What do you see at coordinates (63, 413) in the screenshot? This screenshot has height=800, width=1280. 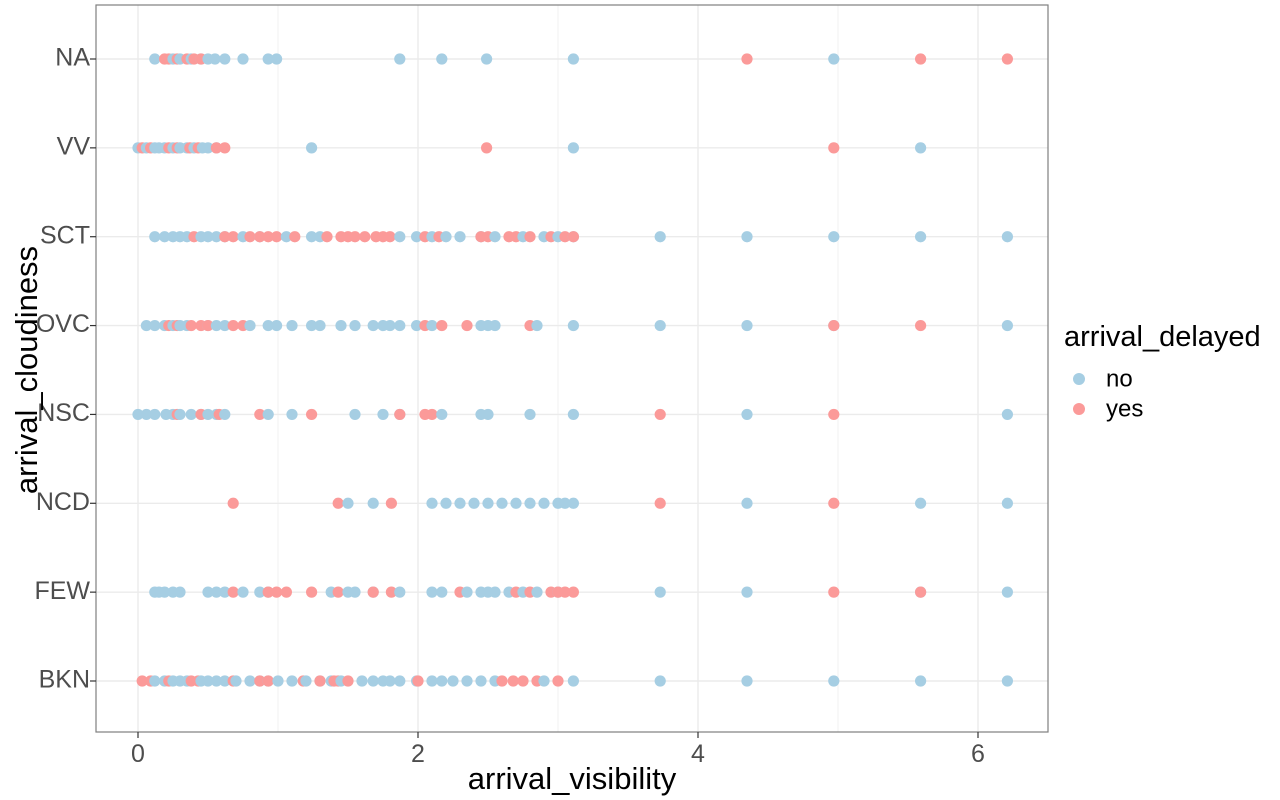 I see `y-tick-label: NSC` at bounding box center [63, 413].